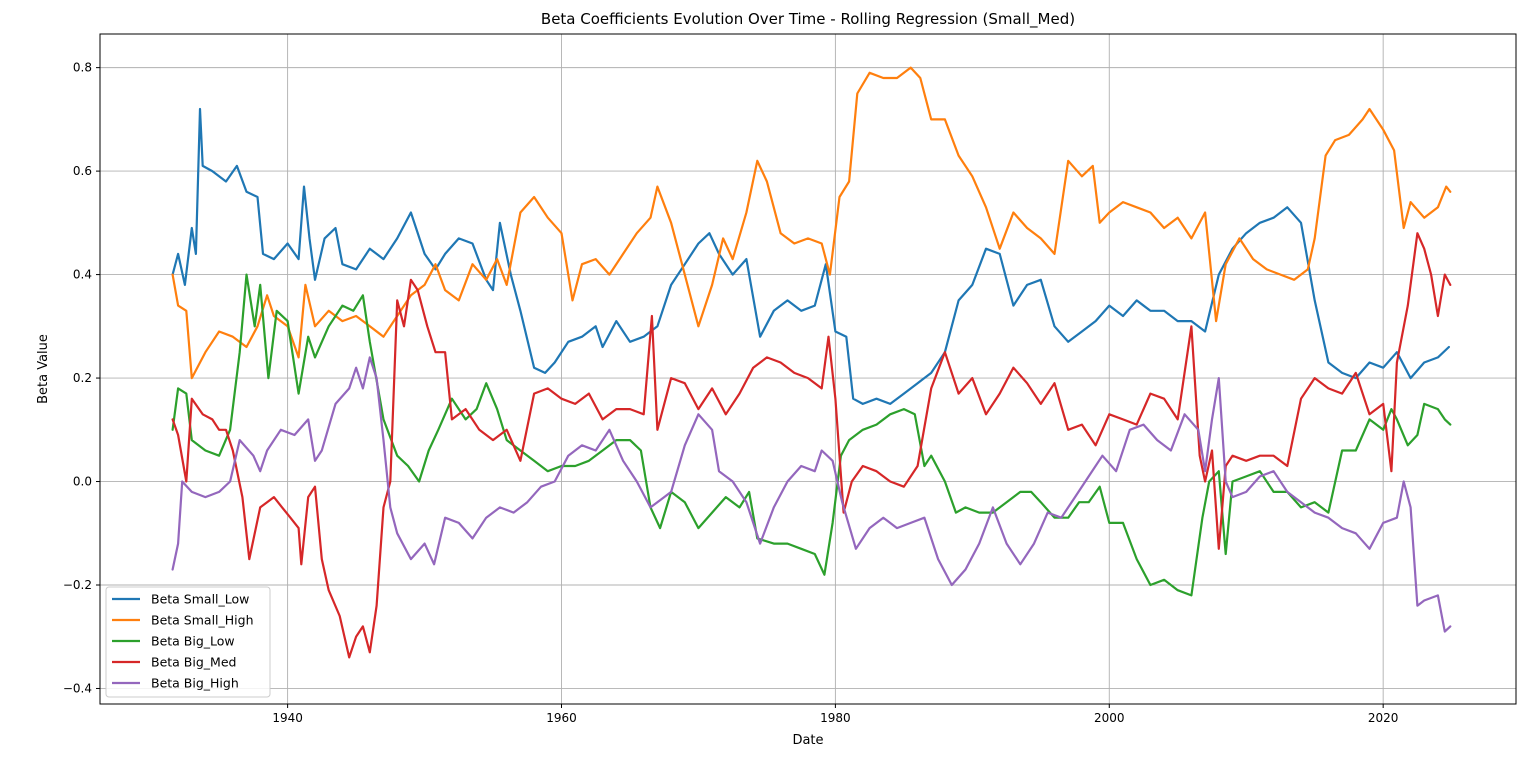  Describe the element at coordinates (200, 599) in the screenshot. I see `legend-label-beta-small-low: Beta Small_Low` at that location.